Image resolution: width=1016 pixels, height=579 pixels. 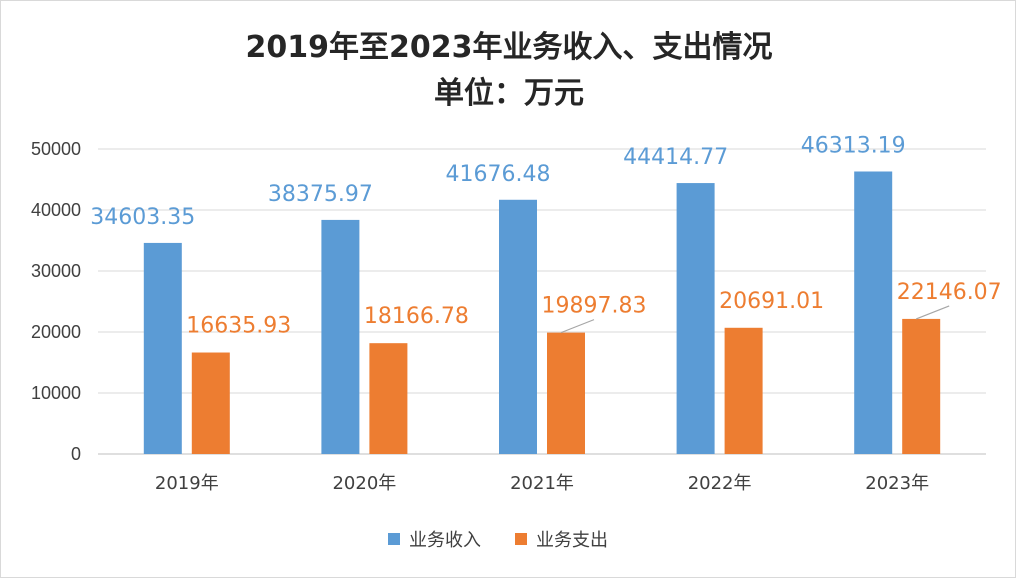 What do you see at coordinates (445, 540) in the screenshot?
I see `legend-label: 业务收入` at bounding box center [445, 540].